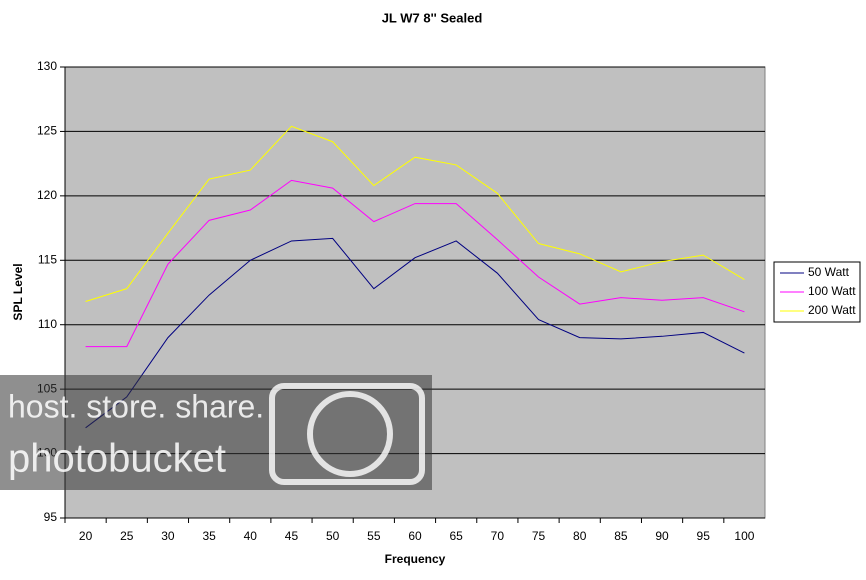 The width and height of the screenshot is (866, 580). I want to click on legend-label: 200 Watt, so click(832, 310).